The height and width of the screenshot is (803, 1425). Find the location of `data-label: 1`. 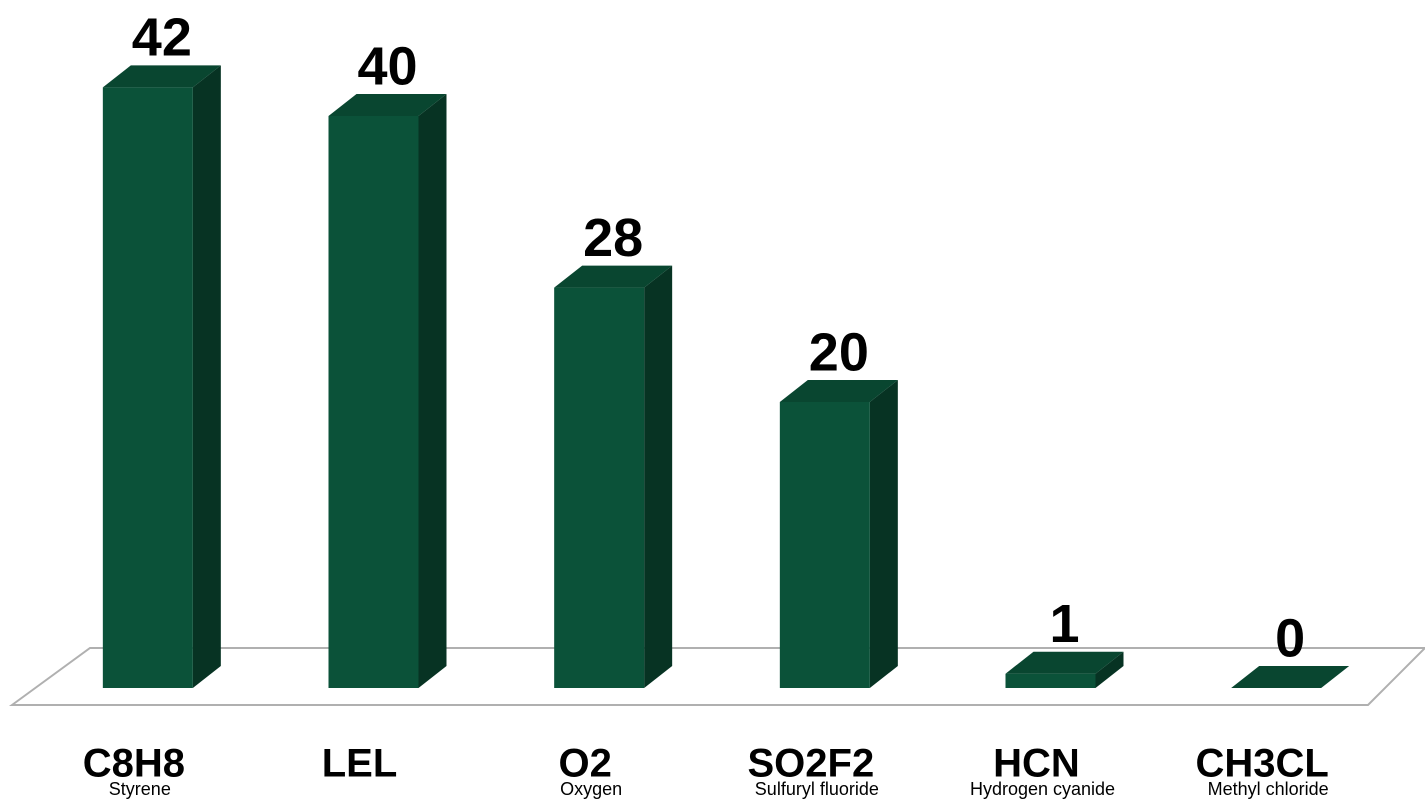

data-label: 1 is located at coordinates (1064, 624).